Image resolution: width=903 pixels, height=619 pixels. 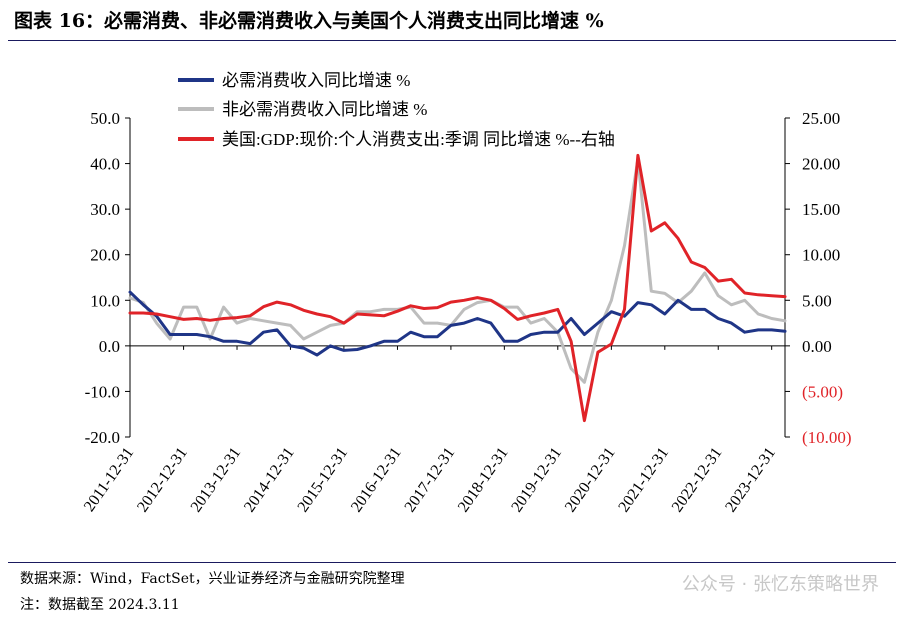 What do you see at coordinates (821, 118) in the screenshot?
I see `right-axis-tick-label: 25.00` at bounding box center [821, 118].